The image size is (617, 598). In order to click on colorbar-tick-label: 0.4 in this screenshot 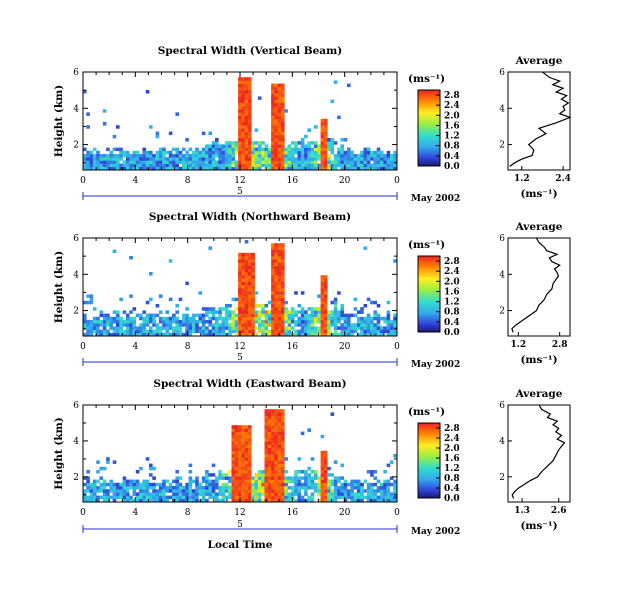, I will do `click(452, 157)`.